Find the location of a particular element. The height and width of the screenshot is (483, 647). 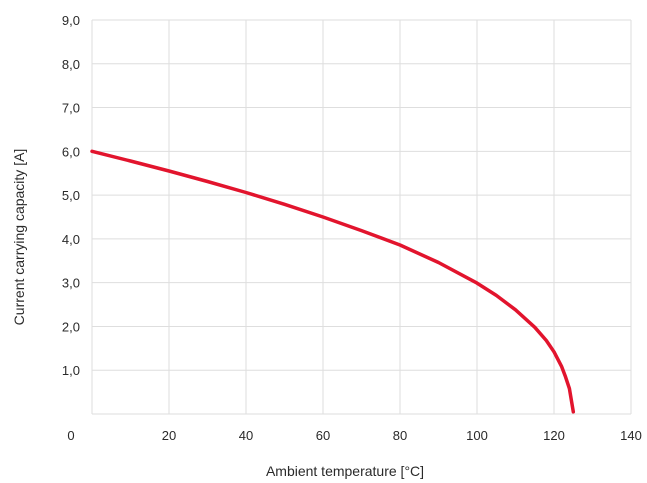

x-tick-label: 40 is located at coordinates (246, 435).